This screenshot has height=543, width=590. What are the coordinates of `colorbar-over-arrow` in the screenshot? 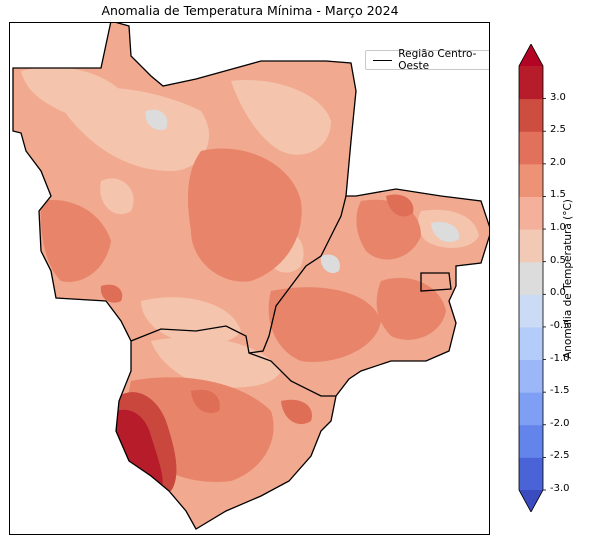 It's located at (531, 55).